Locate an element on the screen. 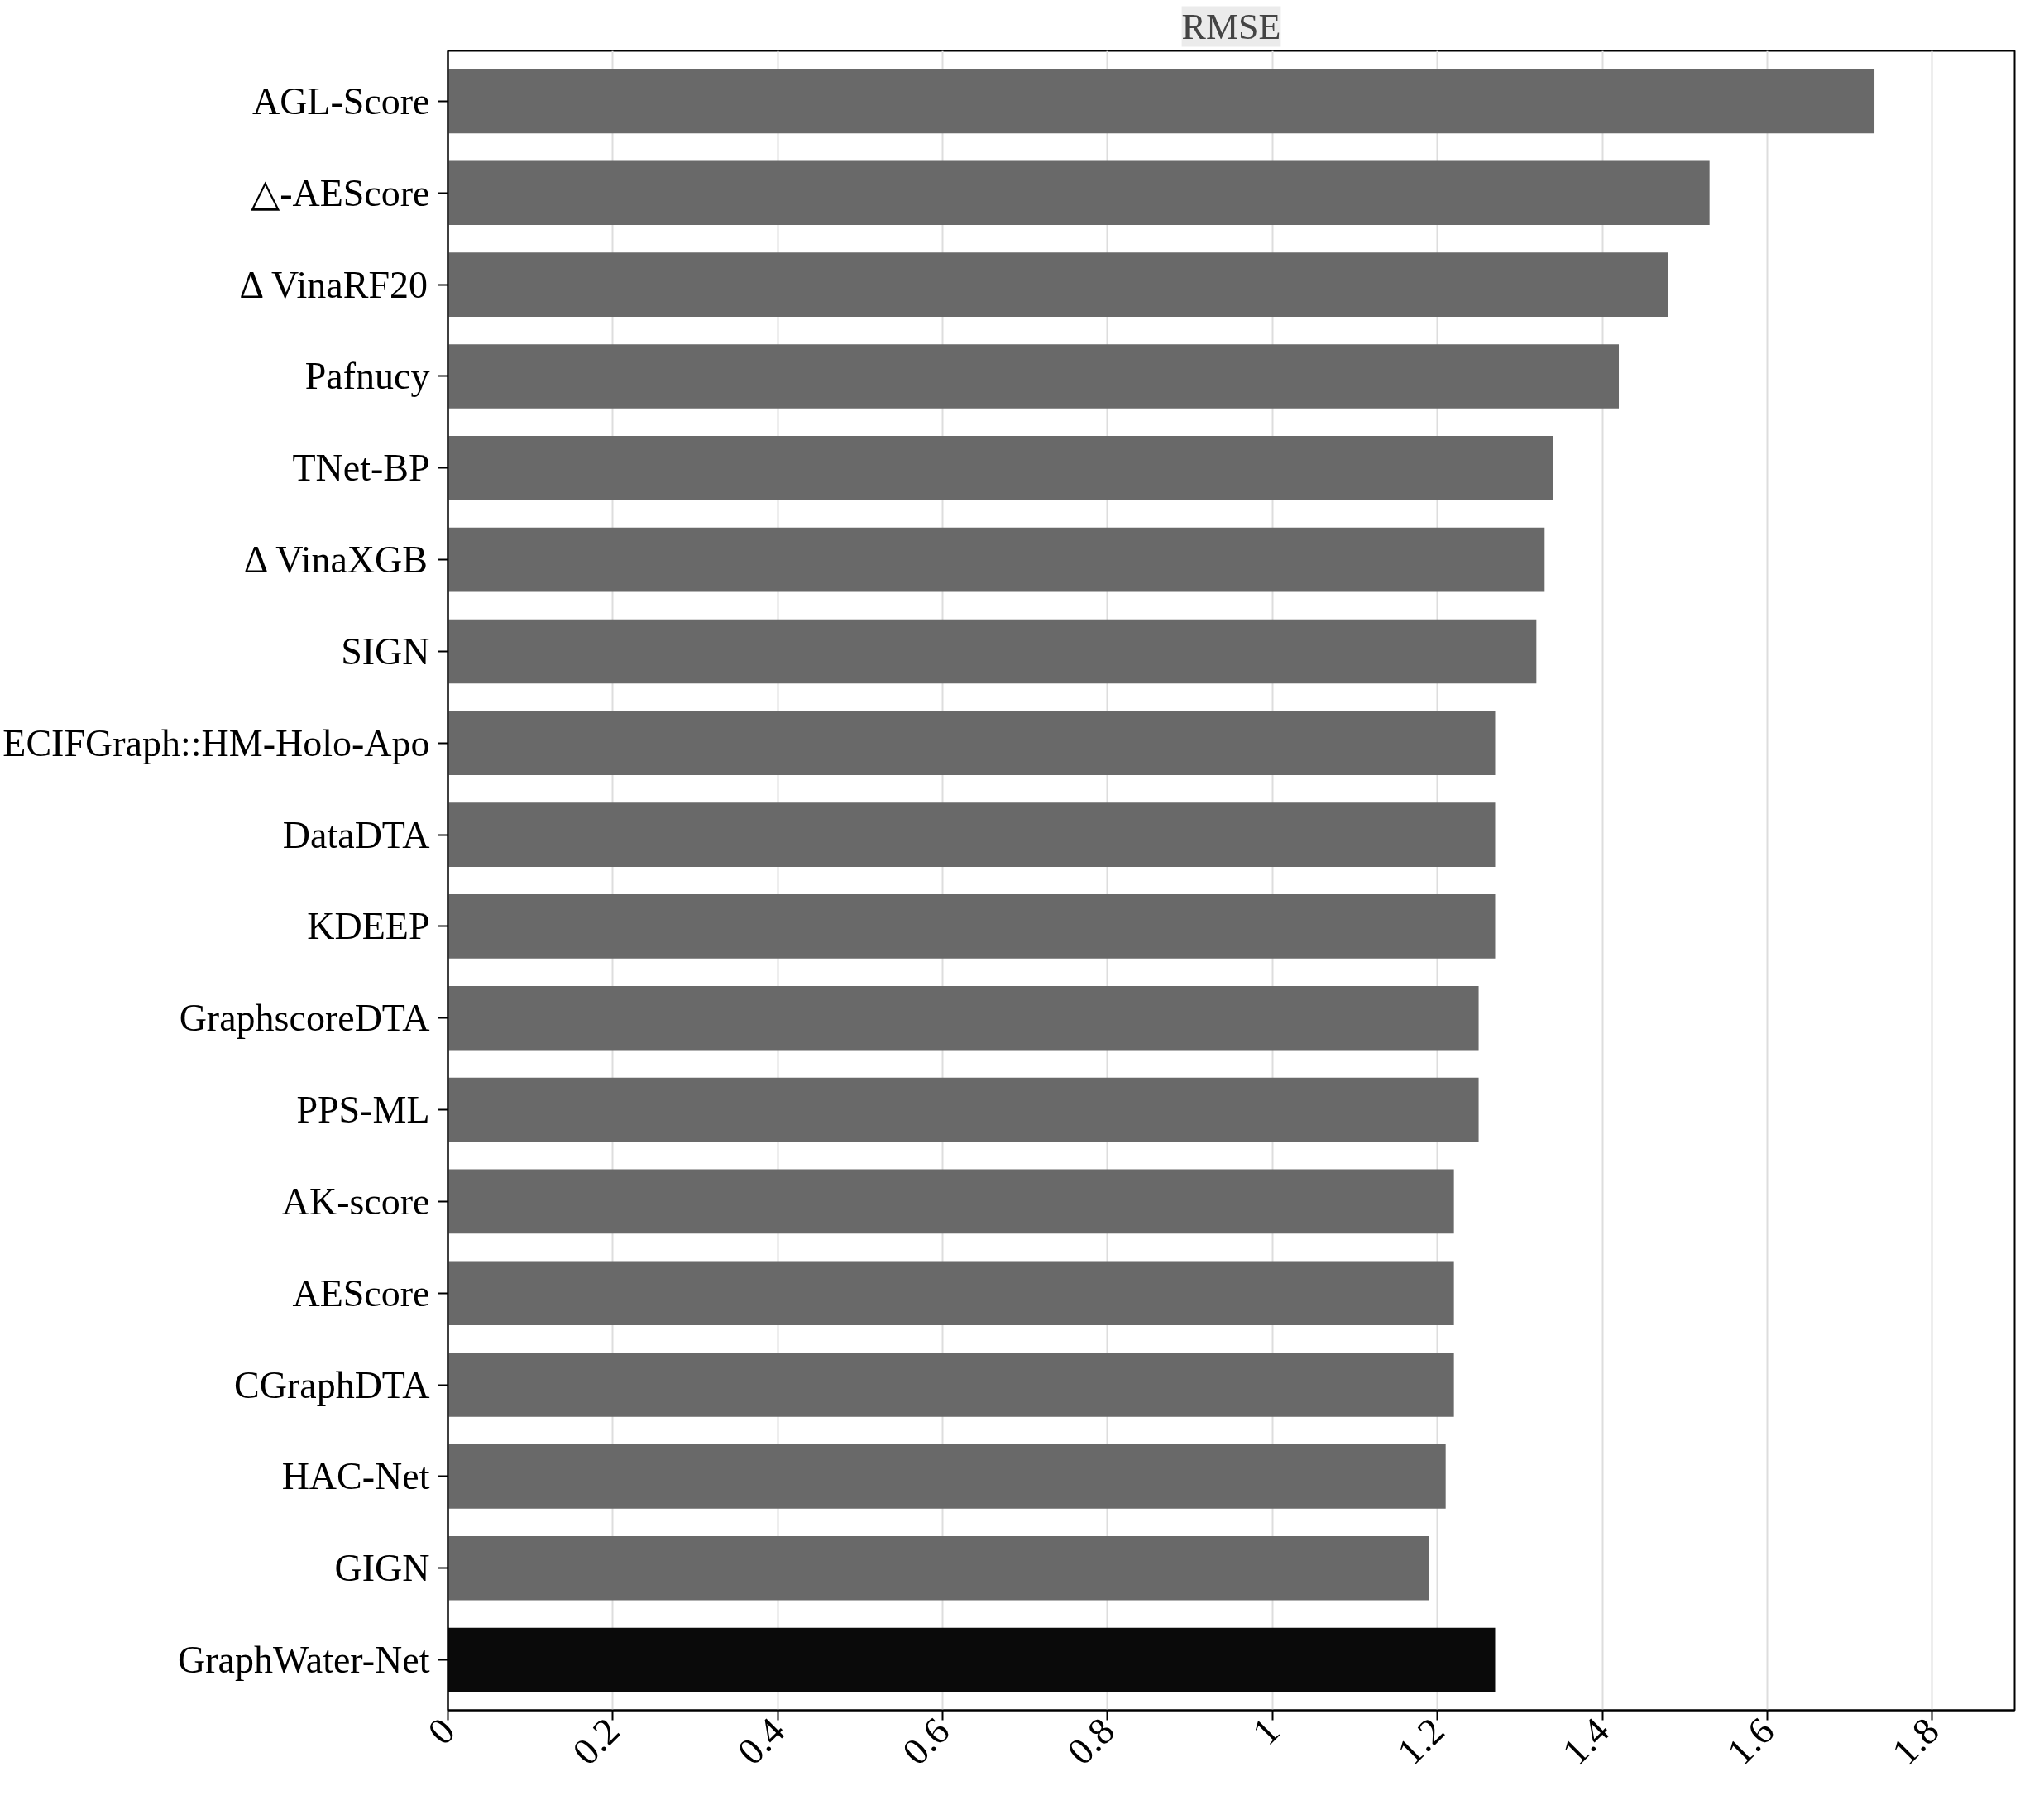 The image size is (2044, 1805). y-tick-label: GIGN is located at coordinates (382, 1568).